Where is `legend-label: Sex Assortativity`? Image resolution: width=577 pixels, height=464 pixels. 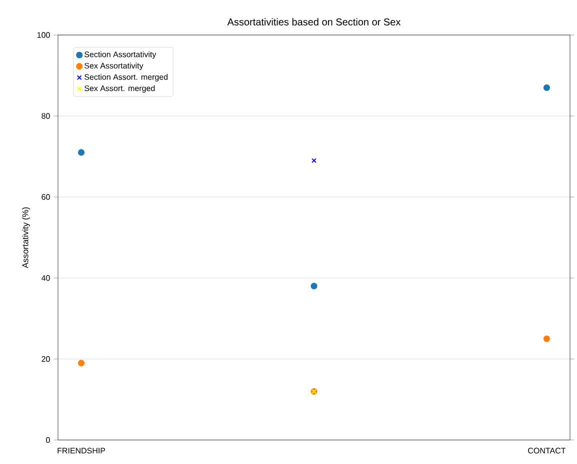
legend-label: Sex Assortativity is located at coordinates (114, 66).